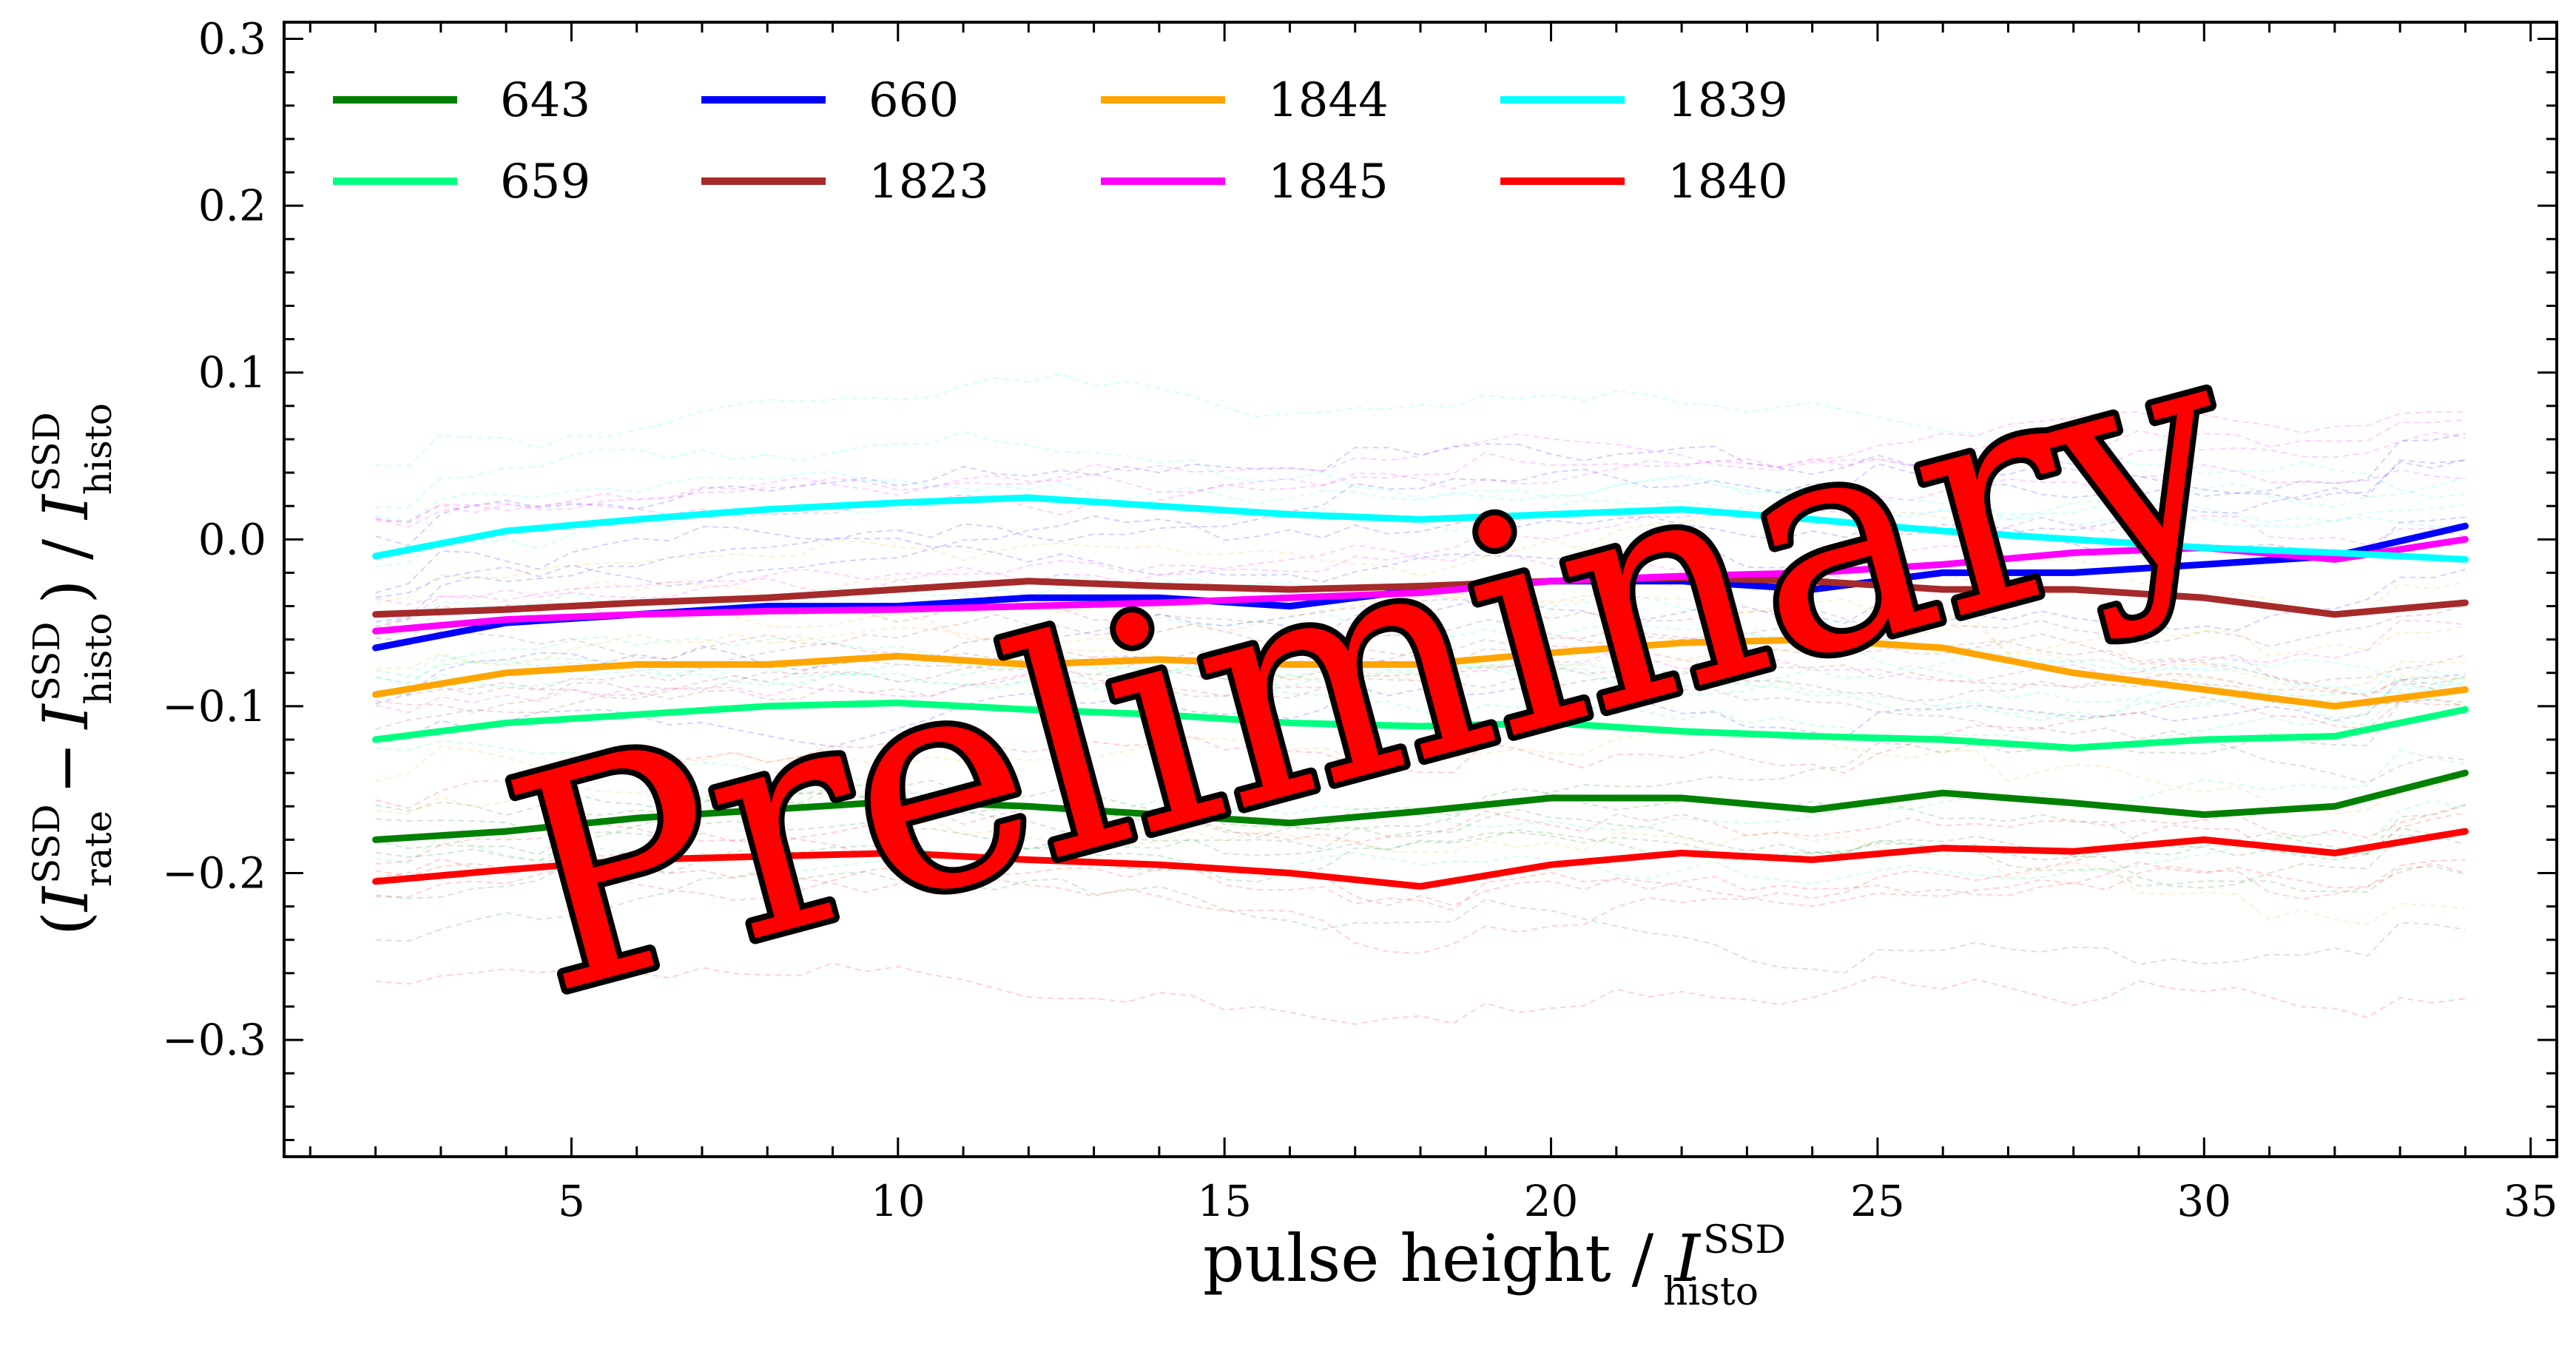  What do you see at coordinates (1877, 1201) in the screenshot?
I see `x-tick-label: 25` at bounding box center [1877, 1201].